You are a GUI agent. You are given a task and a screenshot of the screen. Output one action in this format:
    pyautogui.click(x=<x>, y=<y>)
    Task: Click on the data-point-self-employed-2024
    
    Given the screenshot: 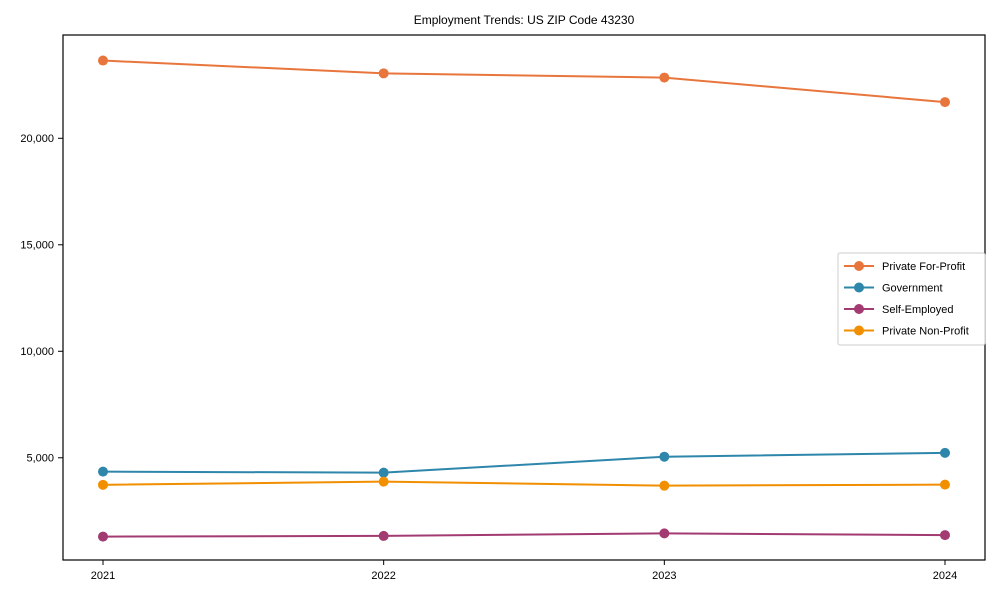 What is the action you would take?
    pyautogui.click(x=945, y=535)
    